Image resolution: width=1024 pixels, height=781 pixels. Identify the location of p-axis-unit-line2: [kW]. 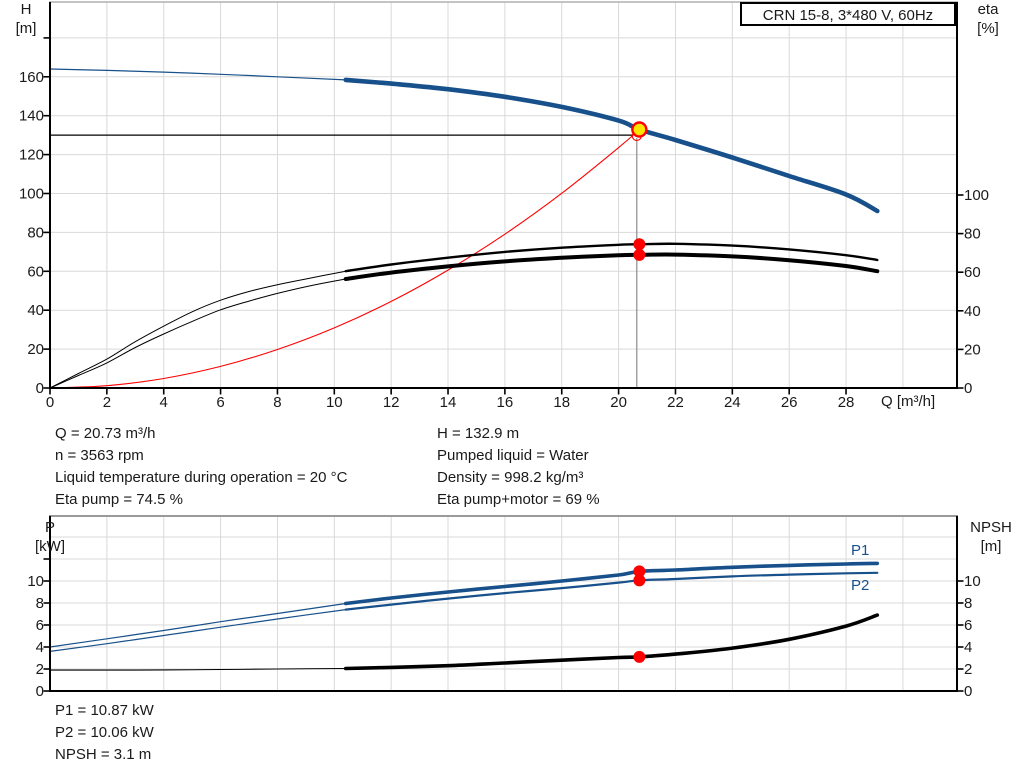
(50, 546).